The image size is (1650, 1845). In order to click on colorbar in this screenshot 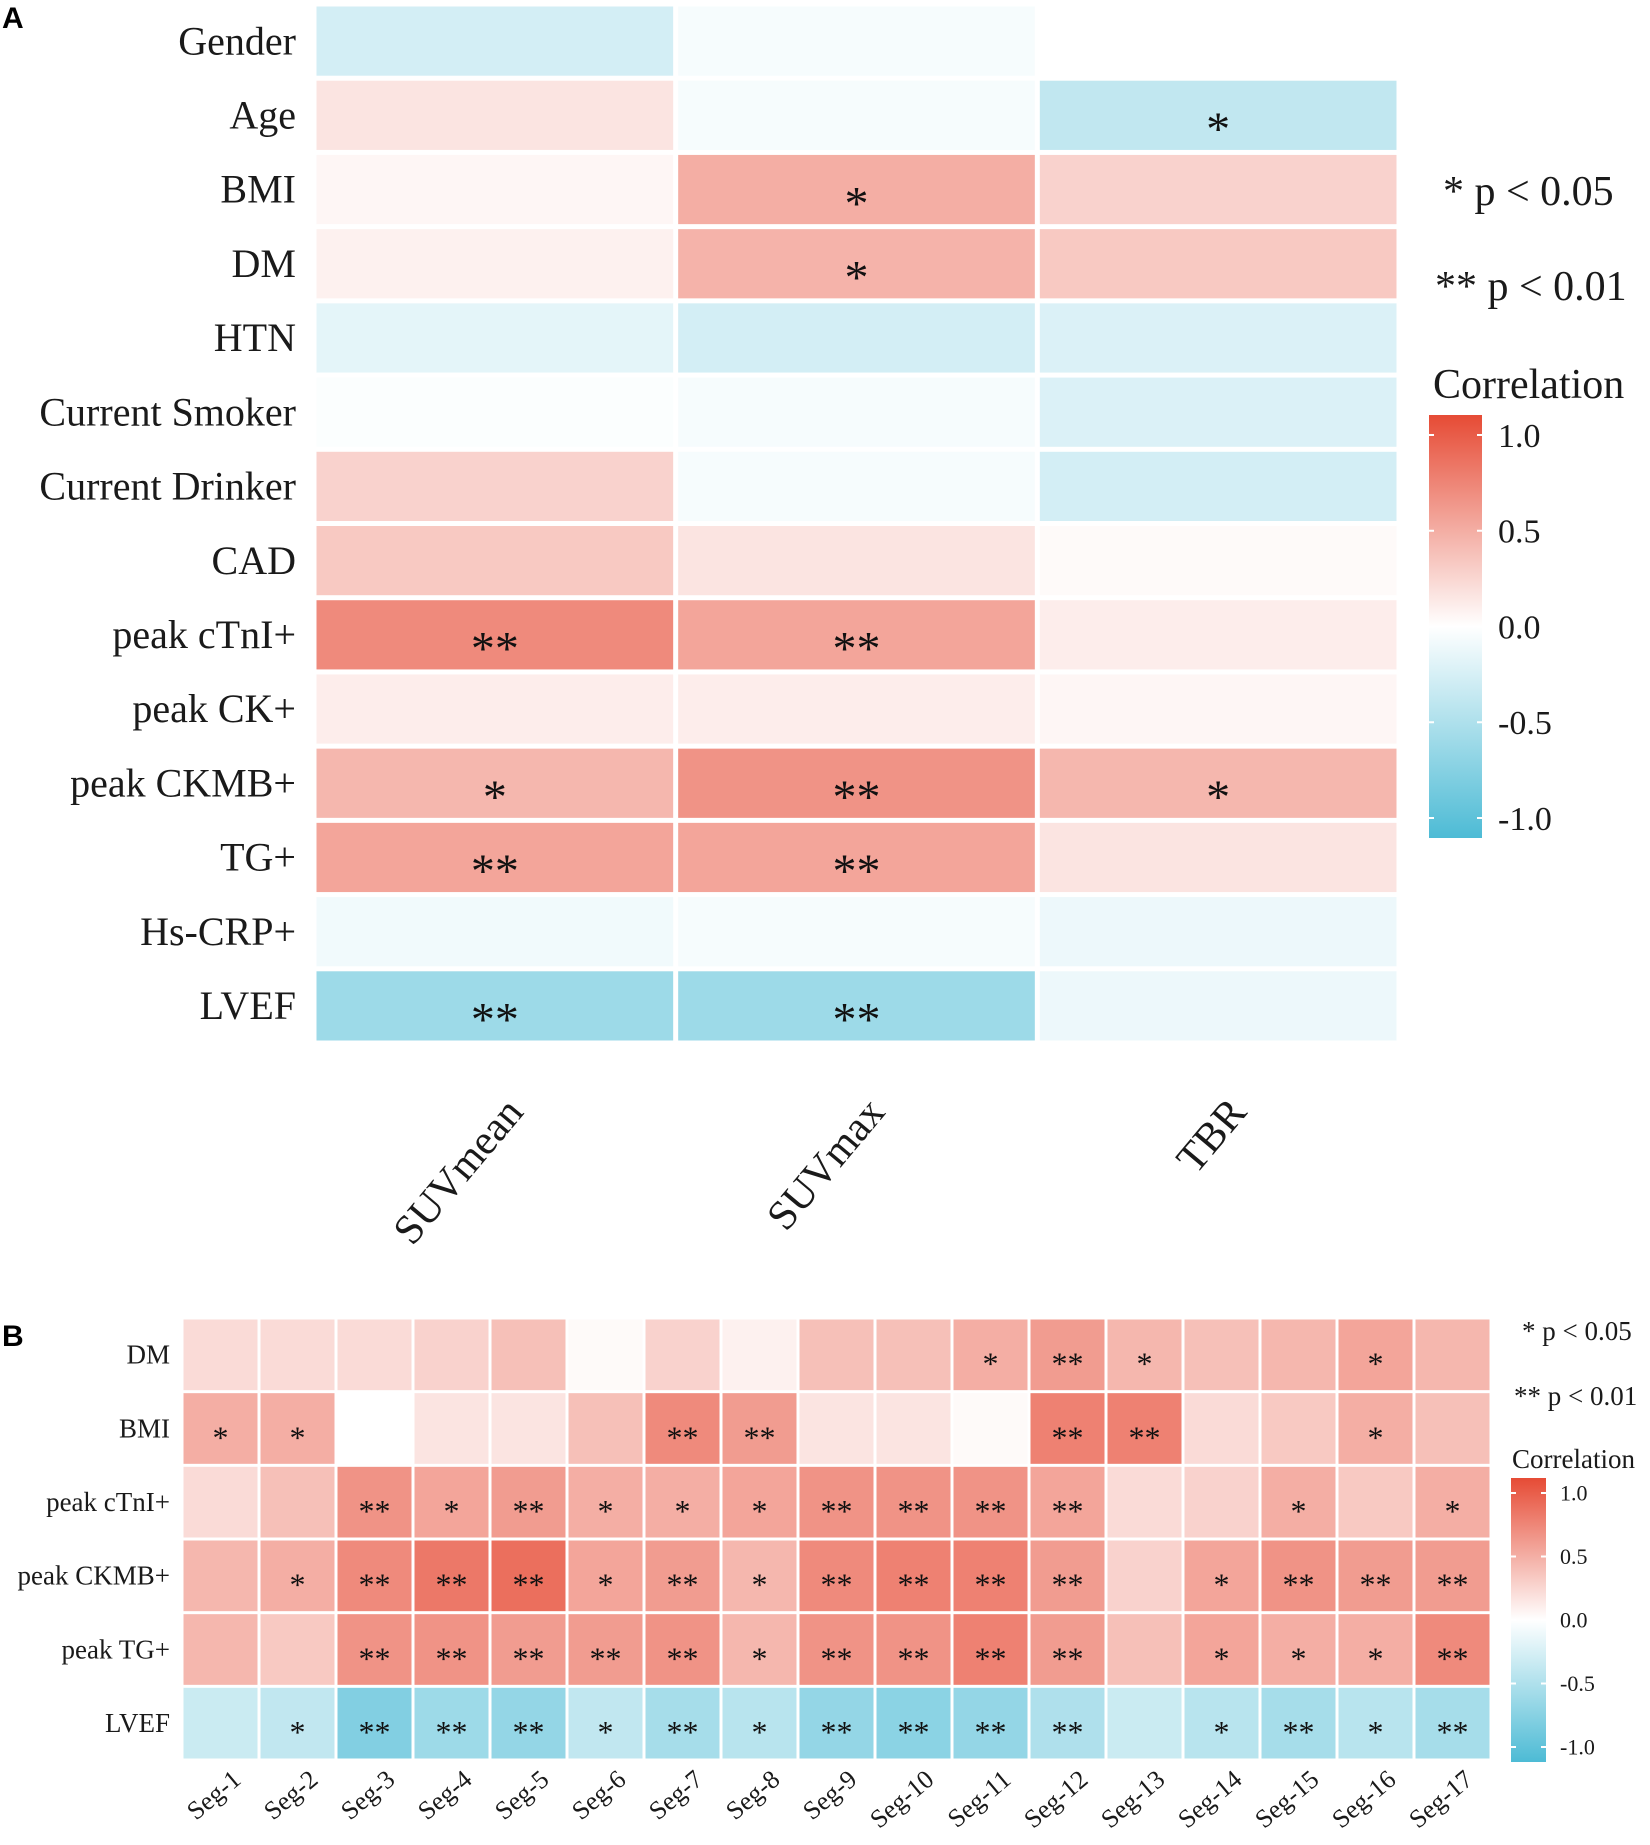, I will do `click(1455, 626)`.